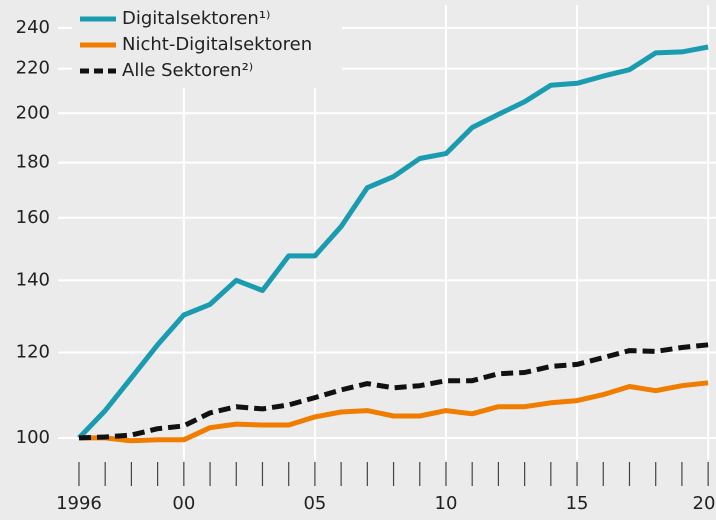 The height and width of the screenshot is (520, 716). Describe the element at coordinates (33, 217) in the screenshot. I see `y-tick-label: 160` at that location.